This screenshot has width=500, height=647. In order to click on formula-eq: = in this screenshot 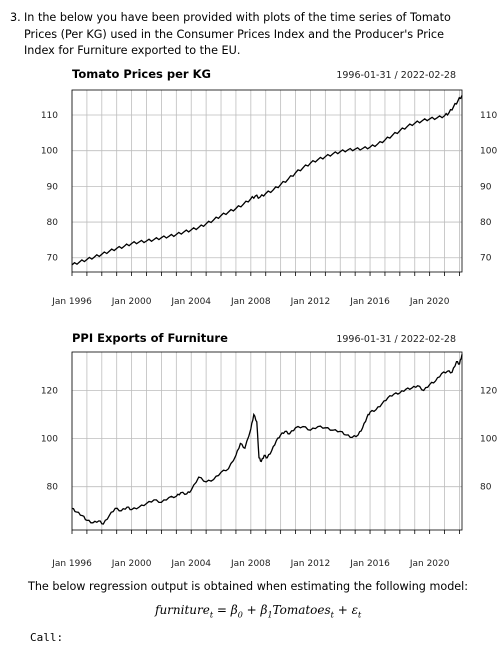, I will do `click(222, 610)`.